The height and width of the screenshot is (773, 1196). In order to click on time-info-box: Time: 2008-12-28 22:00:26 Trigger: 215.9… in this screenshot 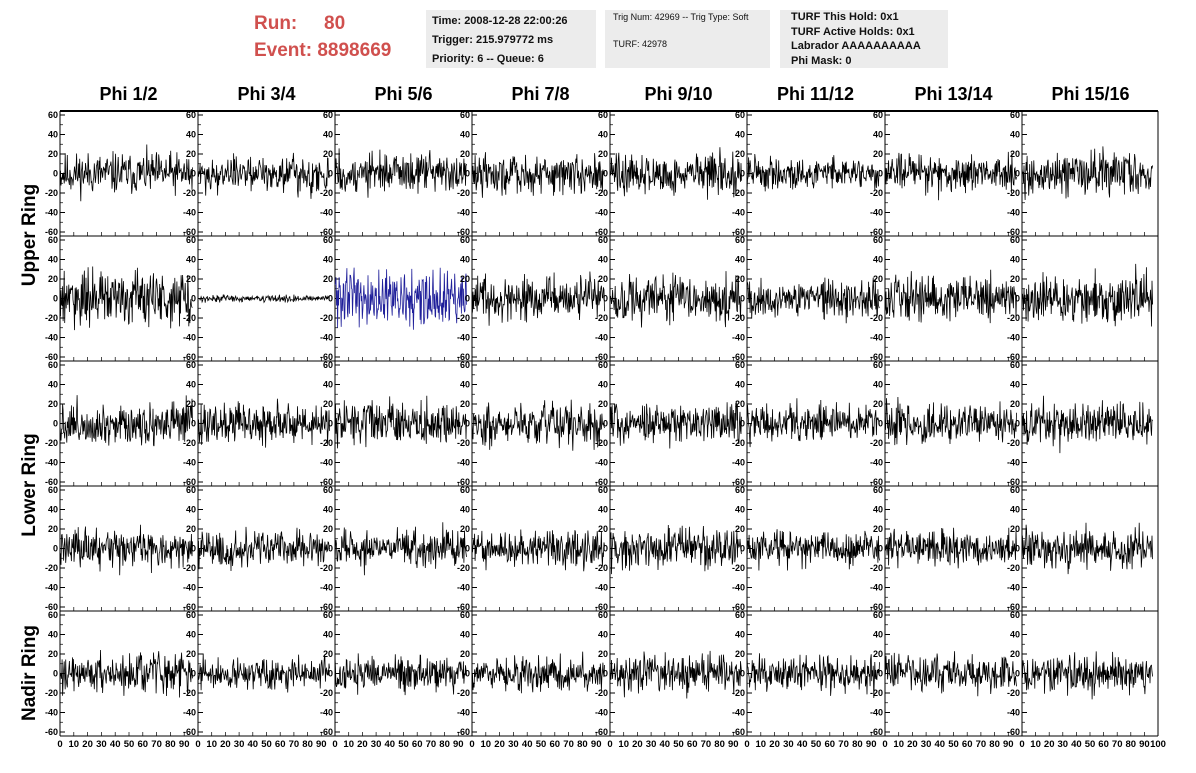, I will do `click(511, 39)`.